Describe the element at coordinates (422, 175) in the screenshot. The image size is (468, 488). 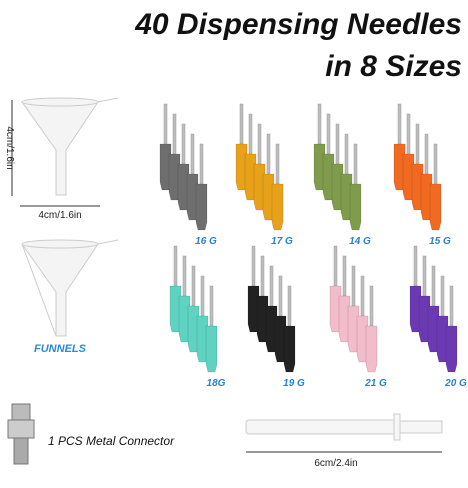
I see `needle-group: 15 G` at that location.